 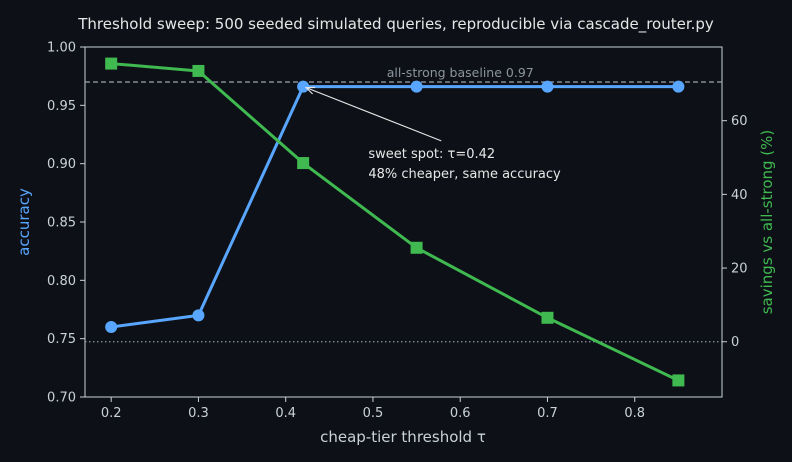 What do you see at coordinates (61, 398) in the screenshot?
I see `y-left-tick-label: 0.70` at bounding box center [61, 398].